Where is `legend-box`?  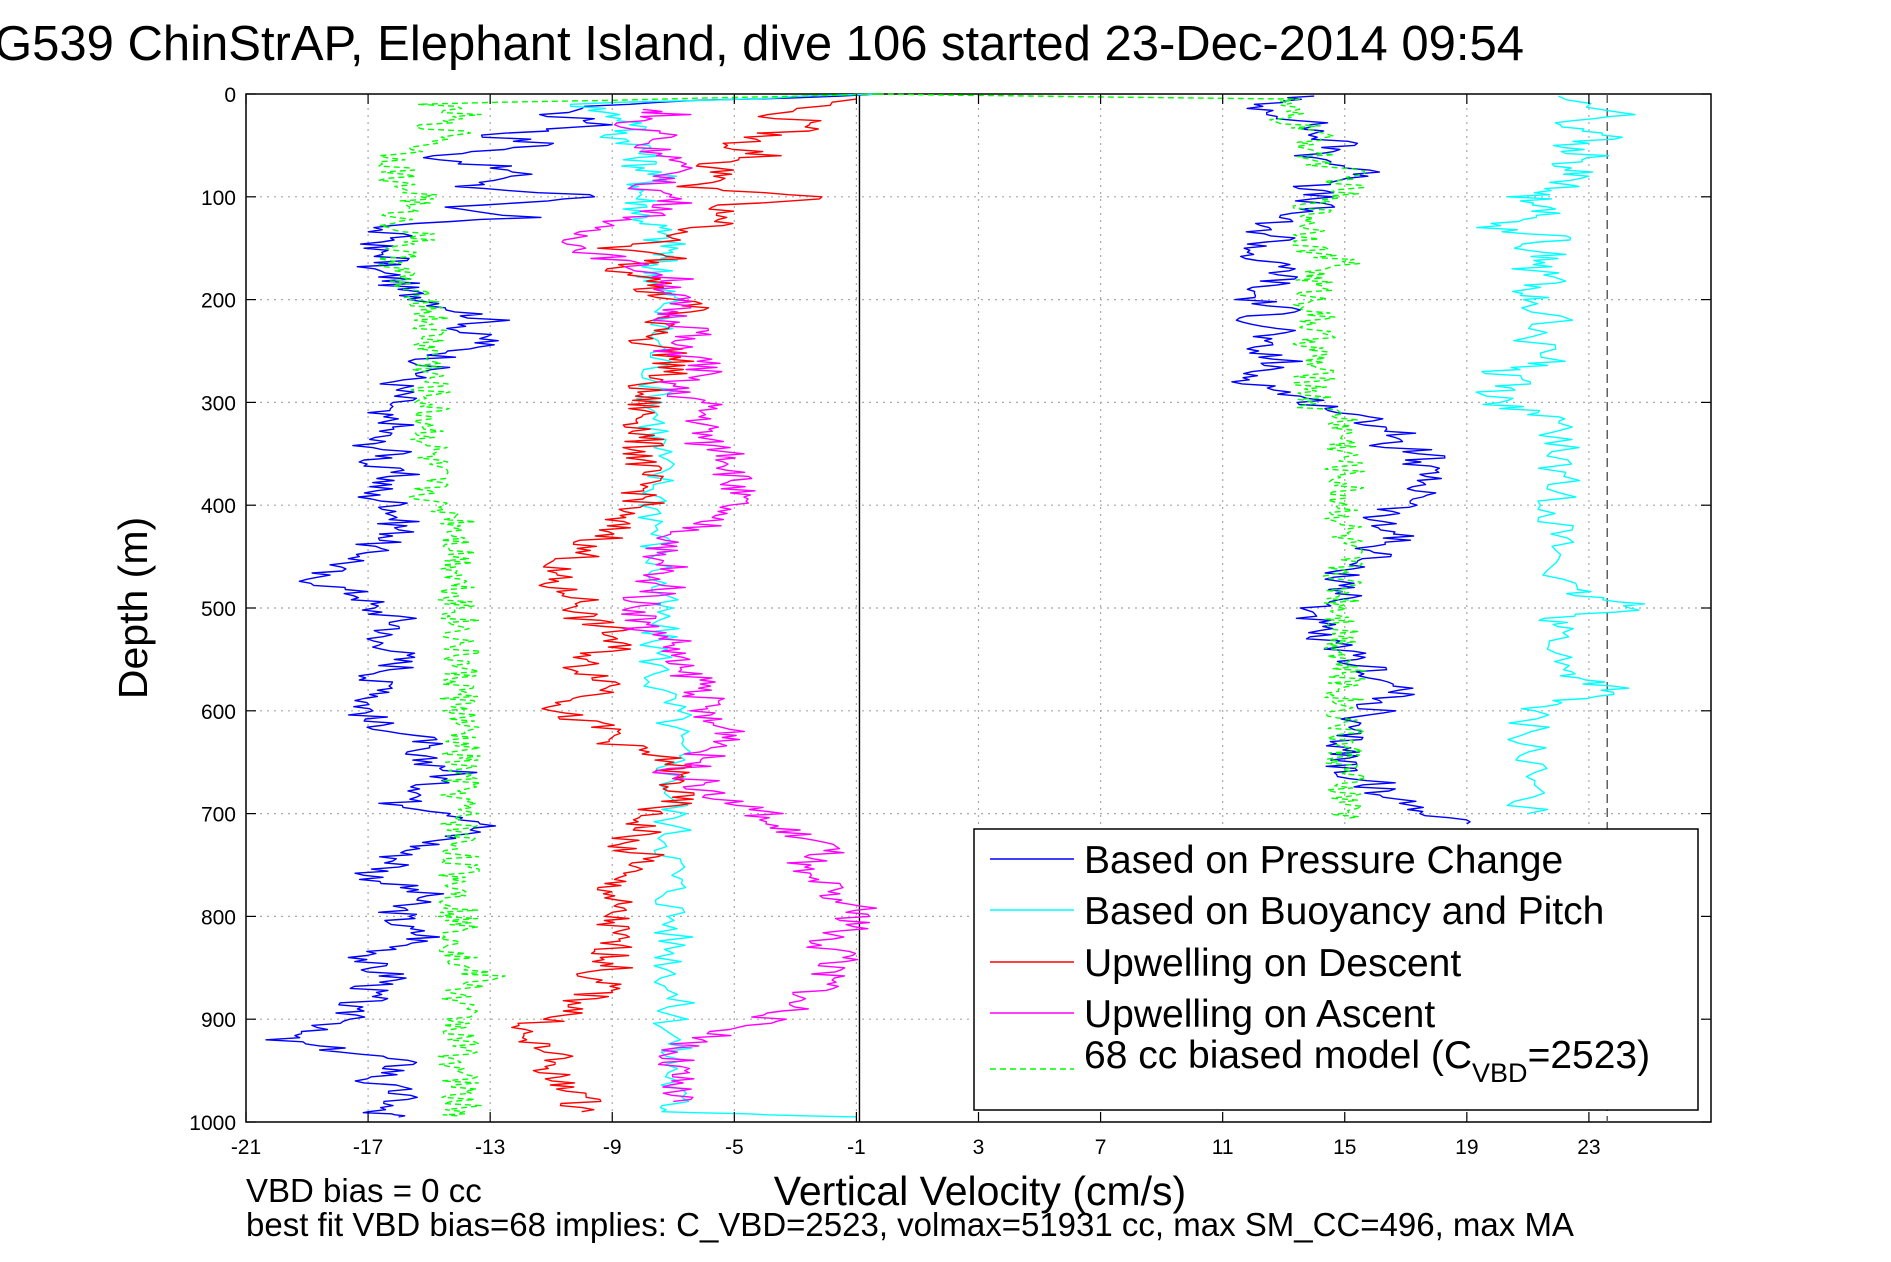 legend-box is located at coordinates (1336, 969).